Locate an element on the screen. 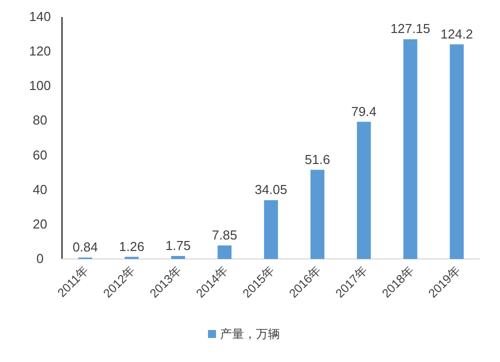 Image resolution: width=500 pixels, height=362 pixels. data-label: 127.15 is located at coordinates (410, 28).